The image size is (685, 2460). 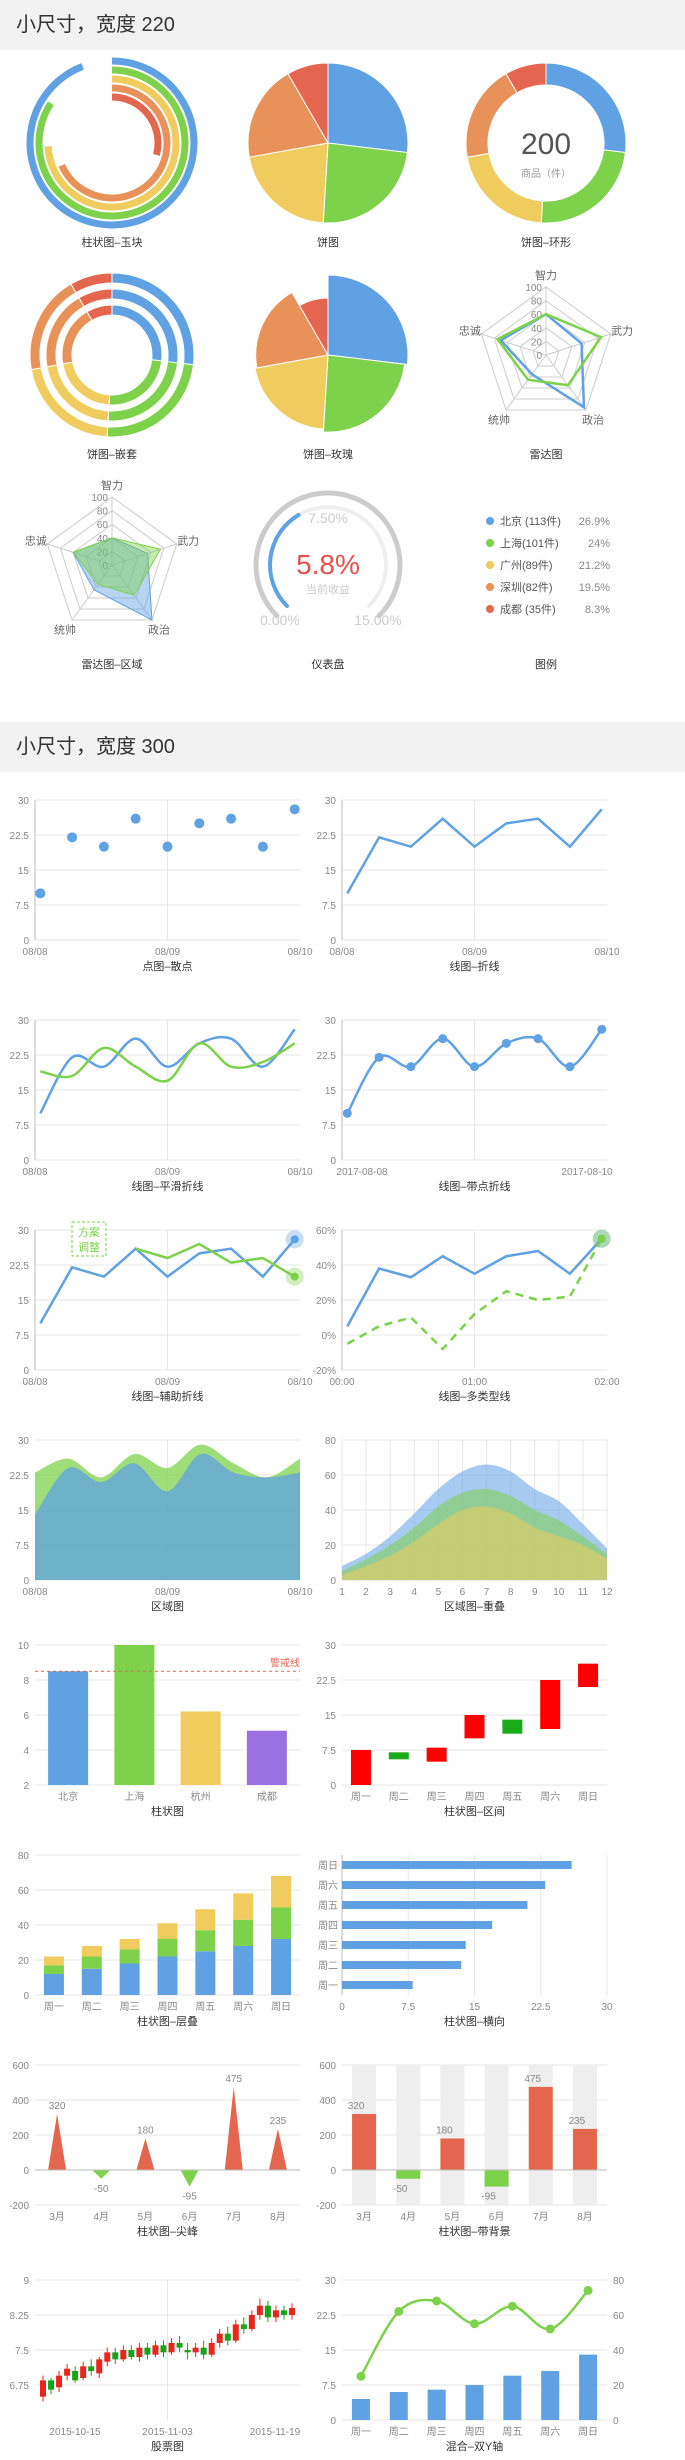 I want to click on radar-tick-label: 100, so click(x=99, y=498).